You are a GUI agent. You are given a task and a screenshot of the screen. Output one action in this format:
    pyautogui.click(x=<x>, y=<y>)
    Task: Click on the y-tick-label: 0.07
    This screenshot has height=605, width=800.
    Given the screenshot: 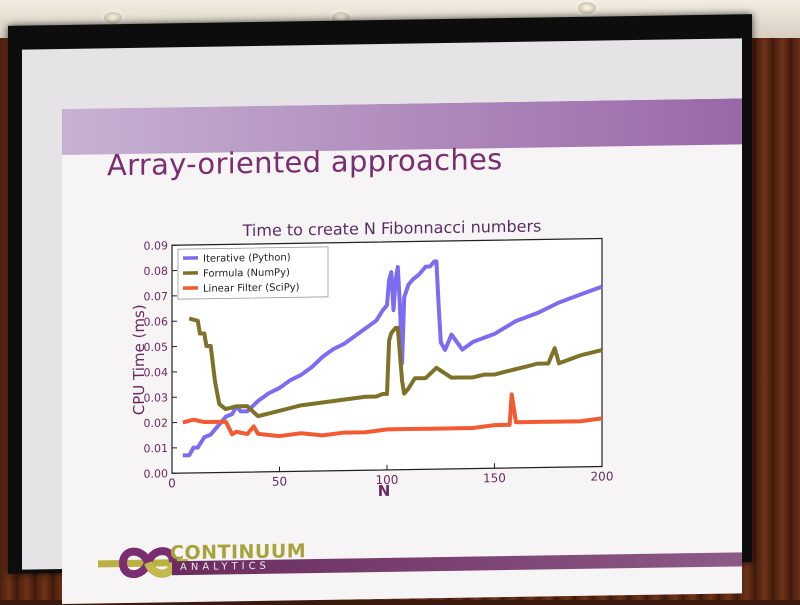 What is the action you would take?
    pyautogui.click(x=156, y=296)
    